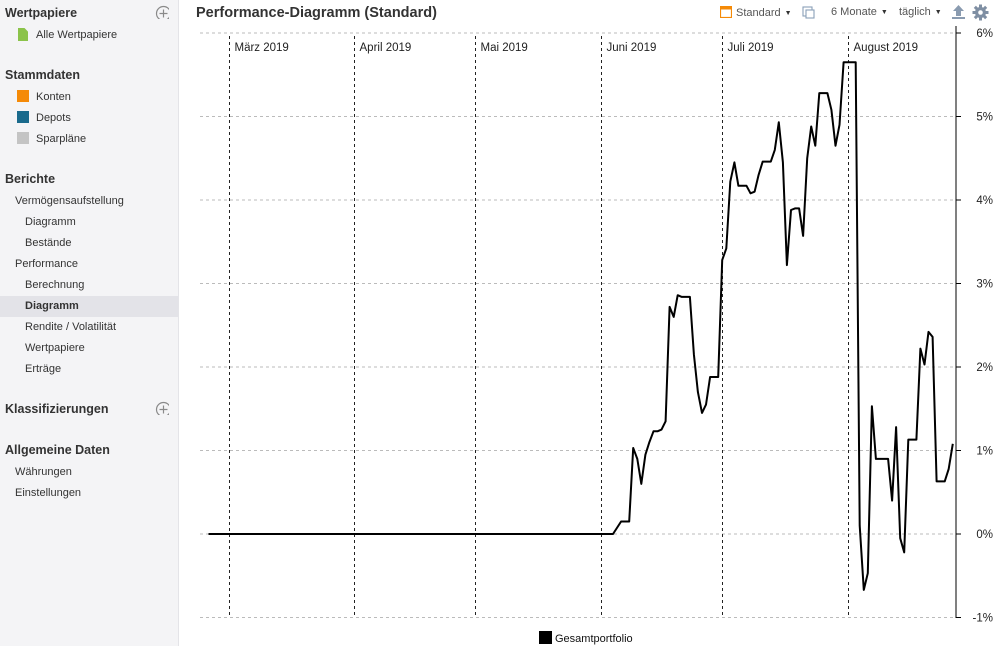  Describe the element at coordinates (23, 117) in the screenshot. I see `portfolio-icon` at that location.